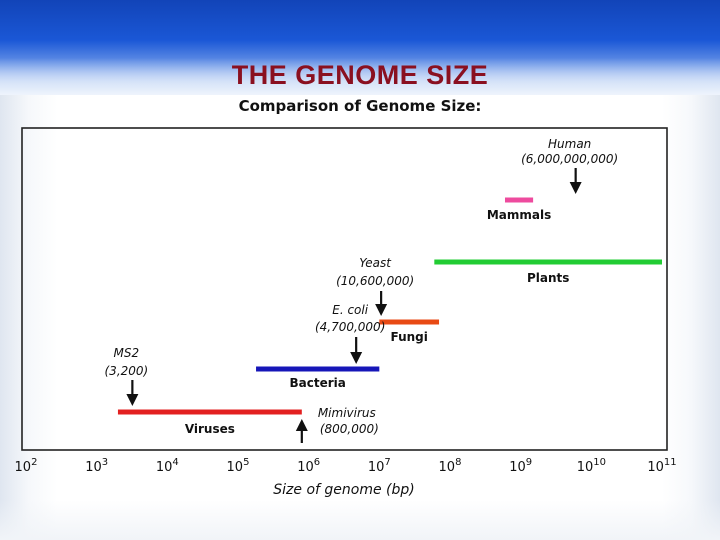  I want to click on x-tick-label: 10⁴, so click(167, 466).